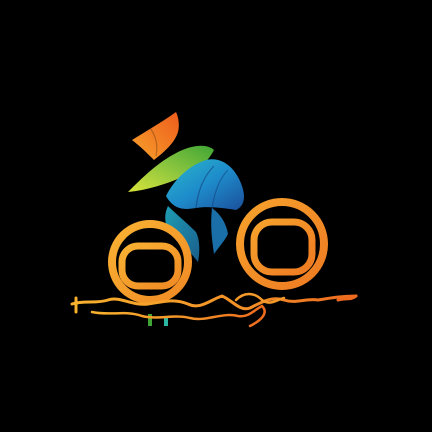  What do you see at coordinates (166, 321) in the screenshot?
I see `ground-accent-teal` at bounding box center [166, 321].